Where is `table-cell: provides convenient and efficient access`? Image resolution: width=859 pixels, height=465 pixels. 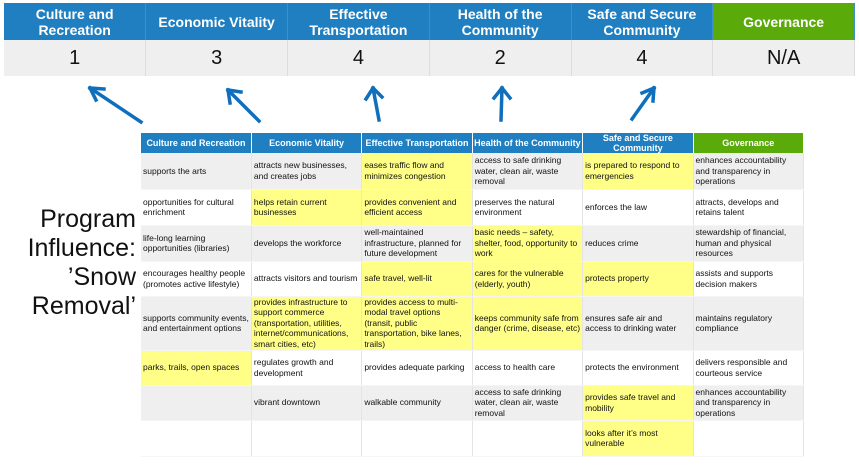 table-cell: provides convenient and efficient access is located at coordinates (417, 207).